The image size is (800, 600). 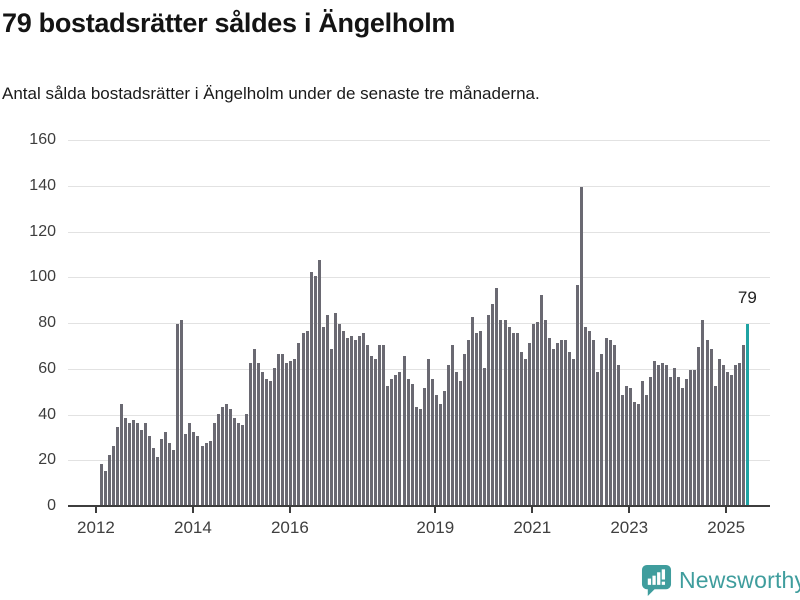 I want to click on y-tick-label: 80, so click(x=47, y=322).